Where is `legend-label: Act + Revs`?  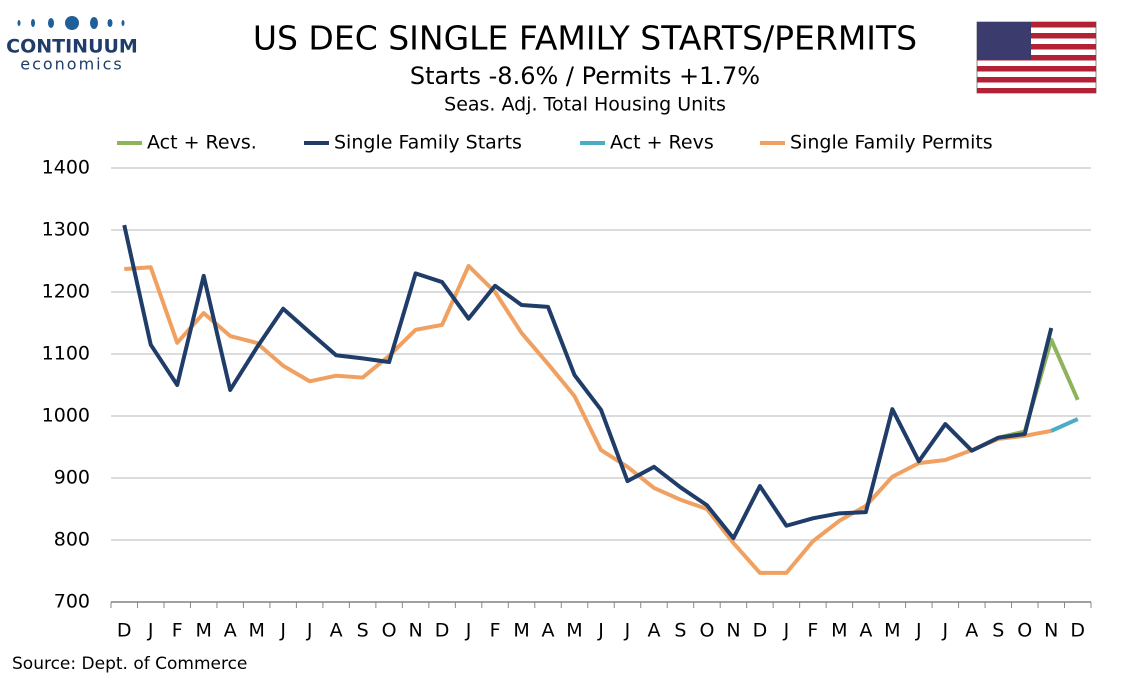 legend-label: Act + Revs is located at coordinates (662, 143).